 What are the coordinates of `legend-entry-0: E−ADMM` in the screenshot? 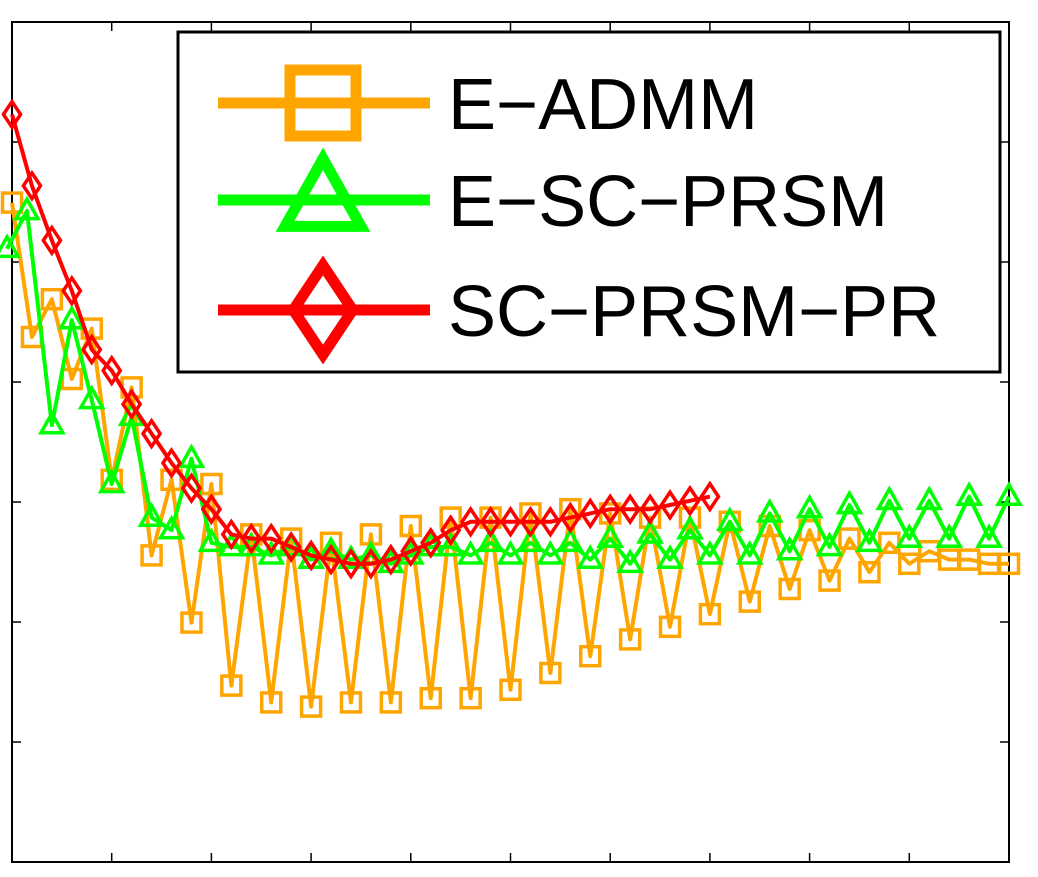 It's located at (488, 104).